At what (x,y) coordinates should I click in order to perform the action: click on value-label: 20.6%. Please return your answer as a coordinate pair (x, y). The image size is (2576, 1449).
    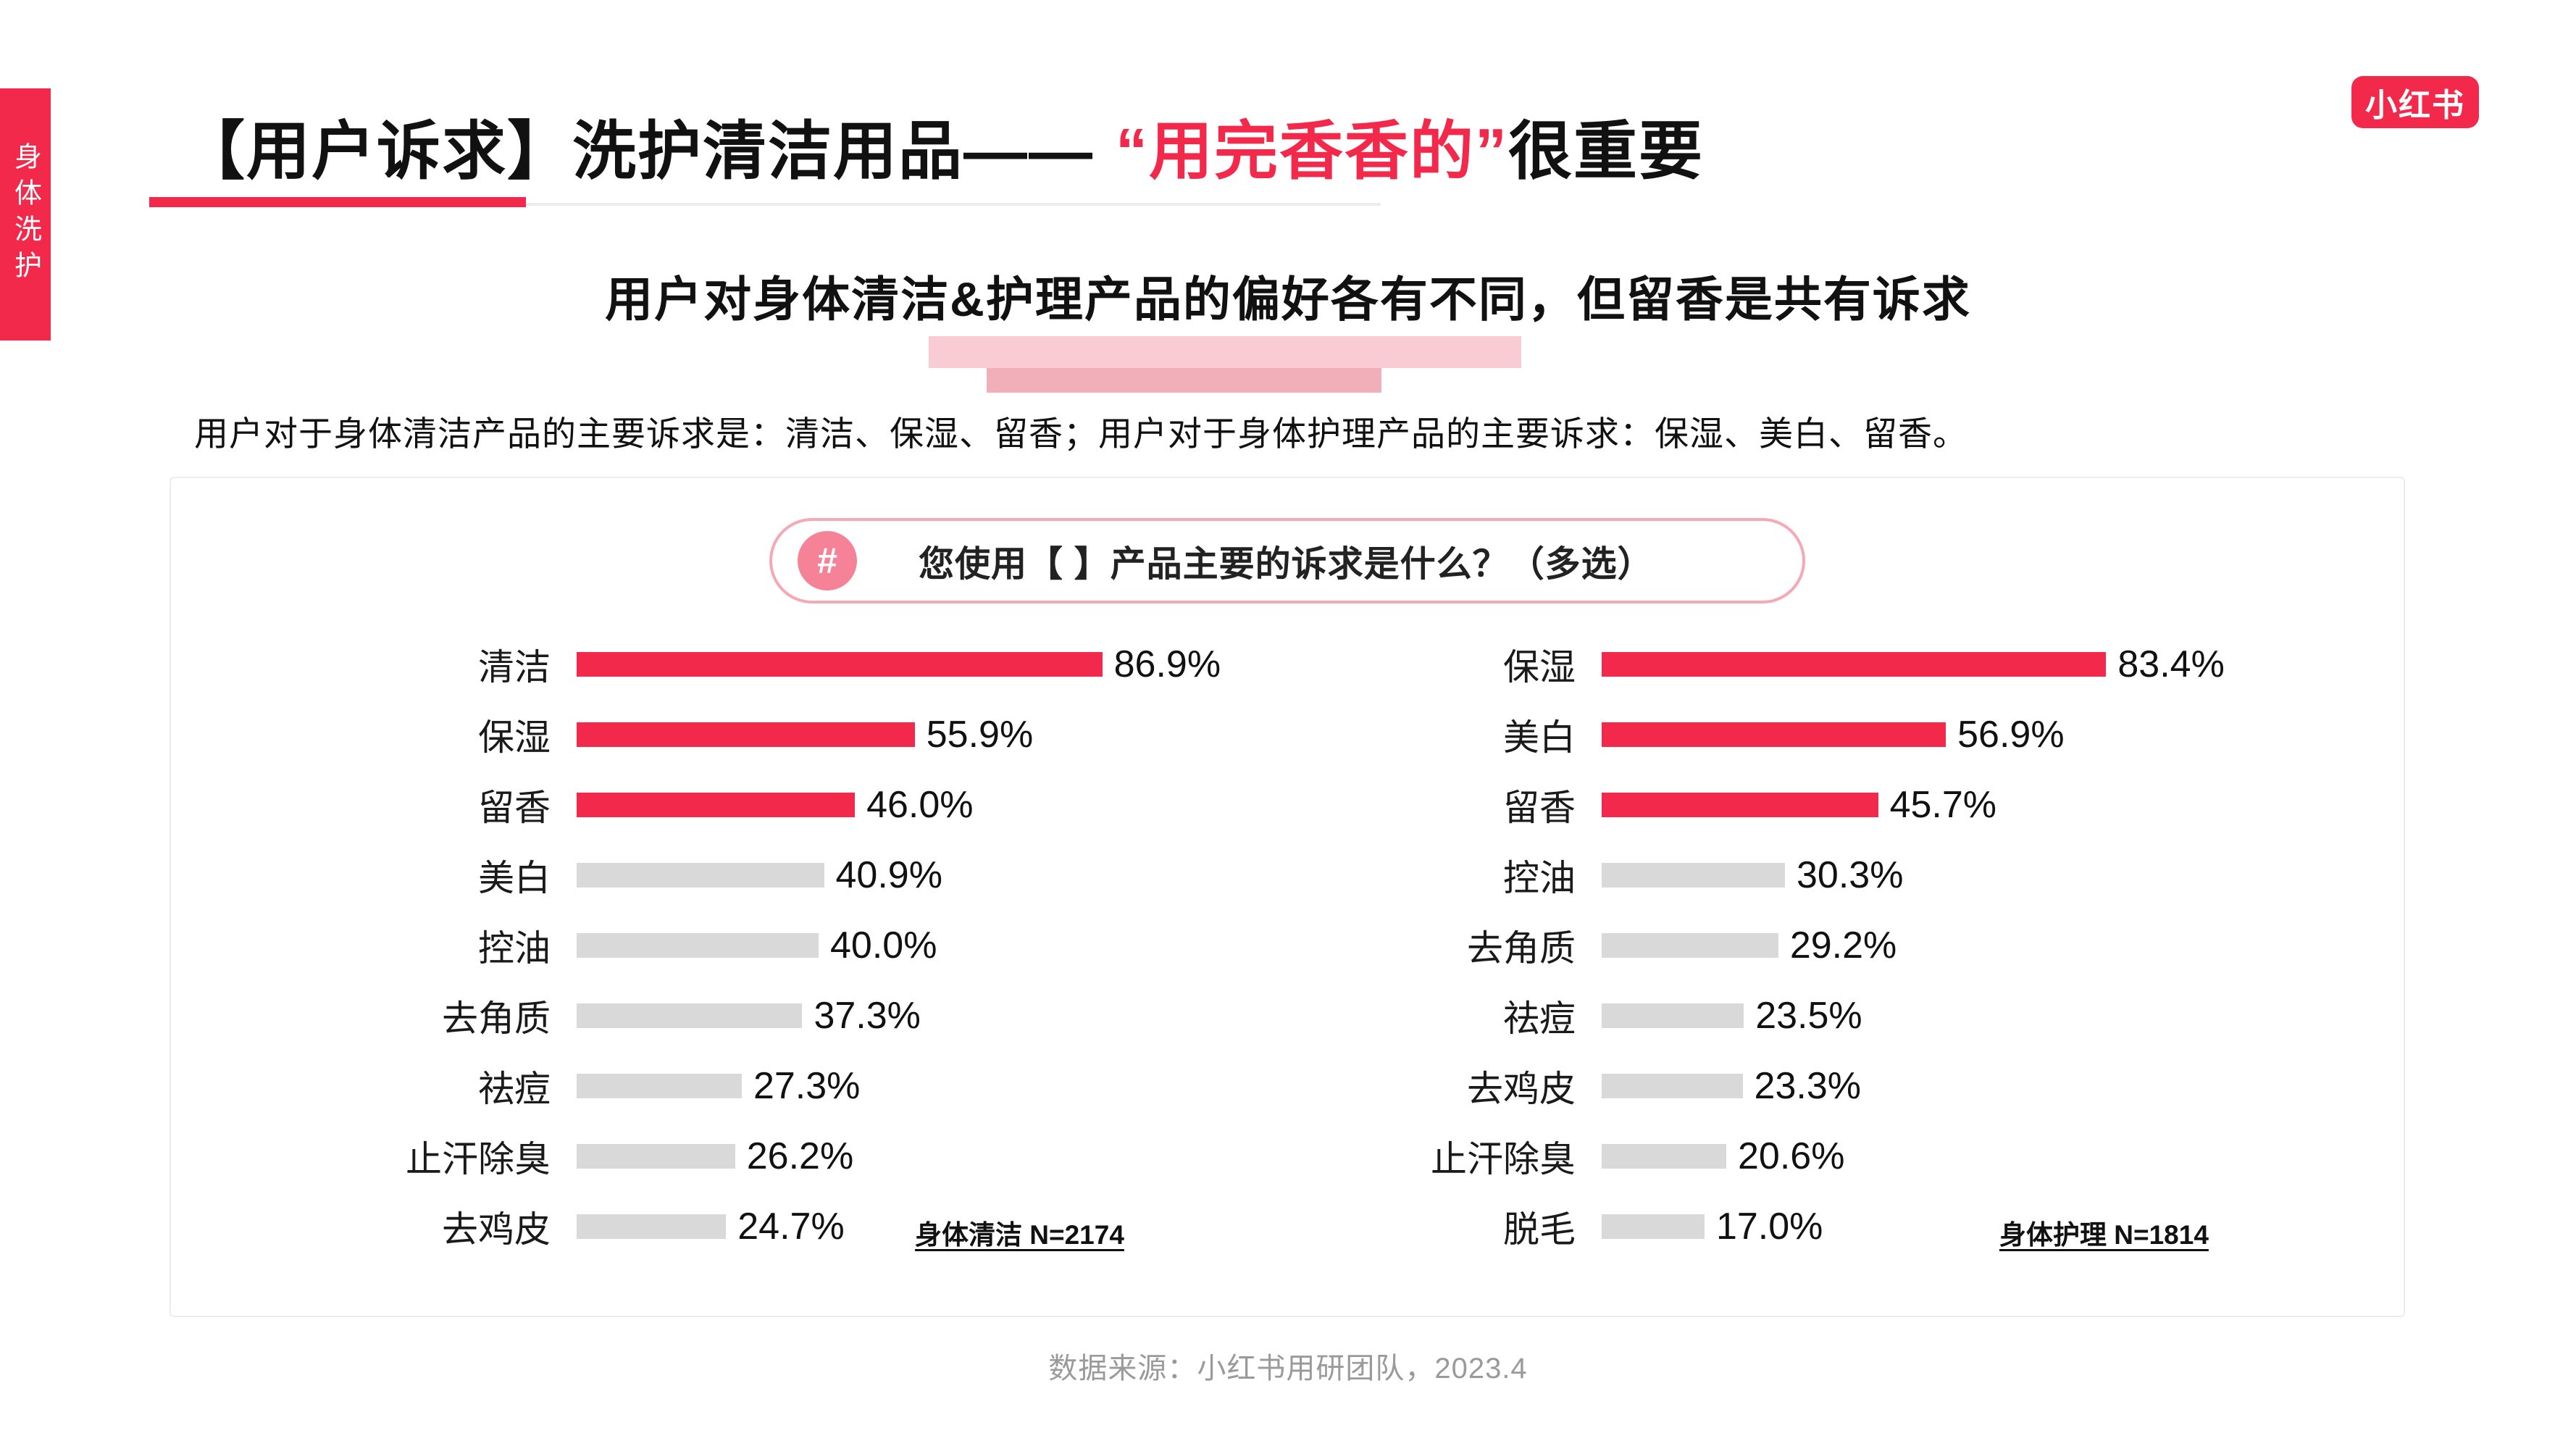
    Looking at the image, I should click on (1791, 1156).